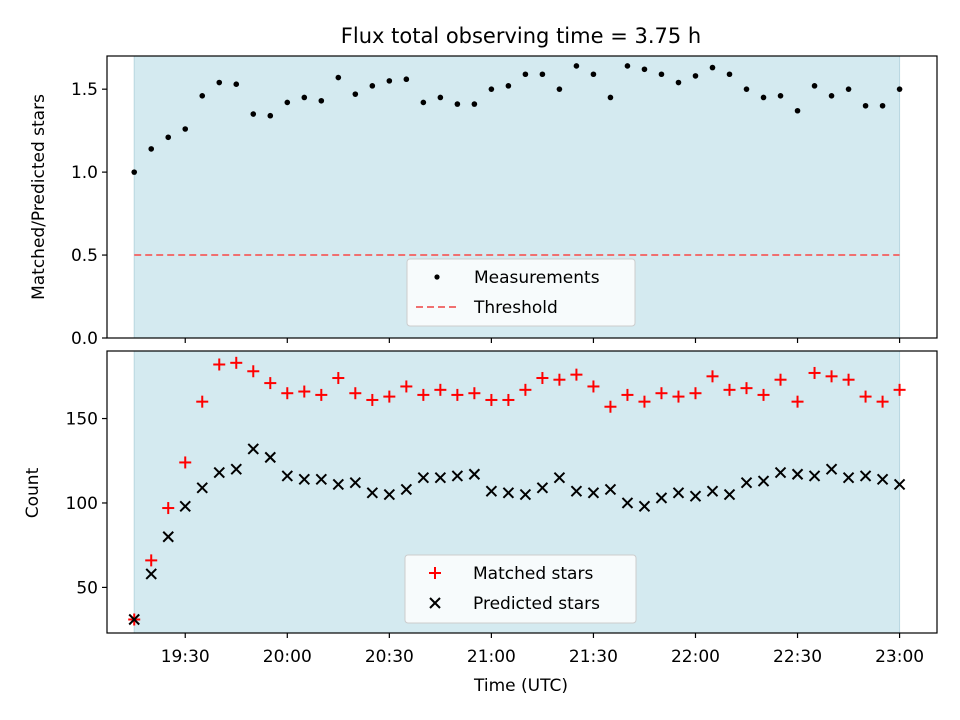 This screenshot has width=960, height=720. What do you see at coordinates (520, 686) in the screenshot?
I see `x-axis-label: Time (UTC)` at bounding box center [520, 686].